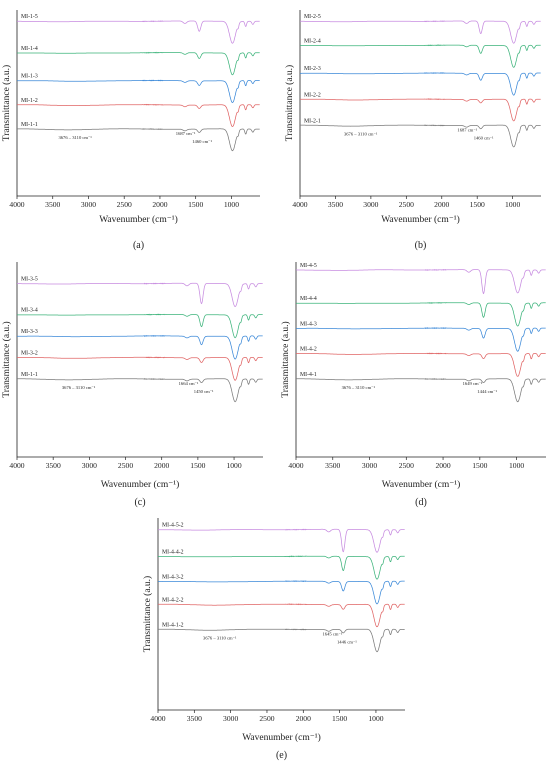 The width and height of the screenshot is (550, 769). I want to click on series-label: MI-2-3, so click(312, 69).